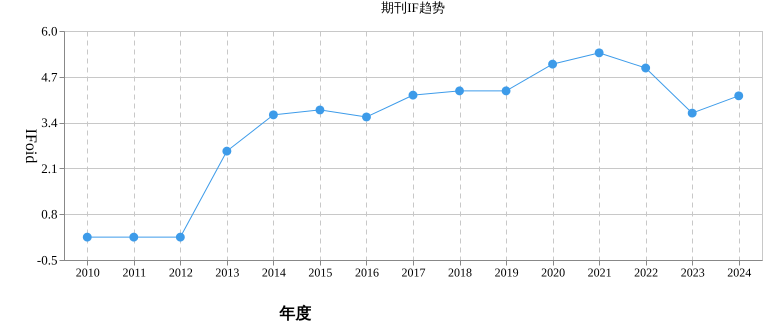 The width and height of the screenshot is (782, 330). What do you see at coordinates (460, 273) in the screenshot?
I see `x-tick-label: 2018` at bounding box center [460, 273].